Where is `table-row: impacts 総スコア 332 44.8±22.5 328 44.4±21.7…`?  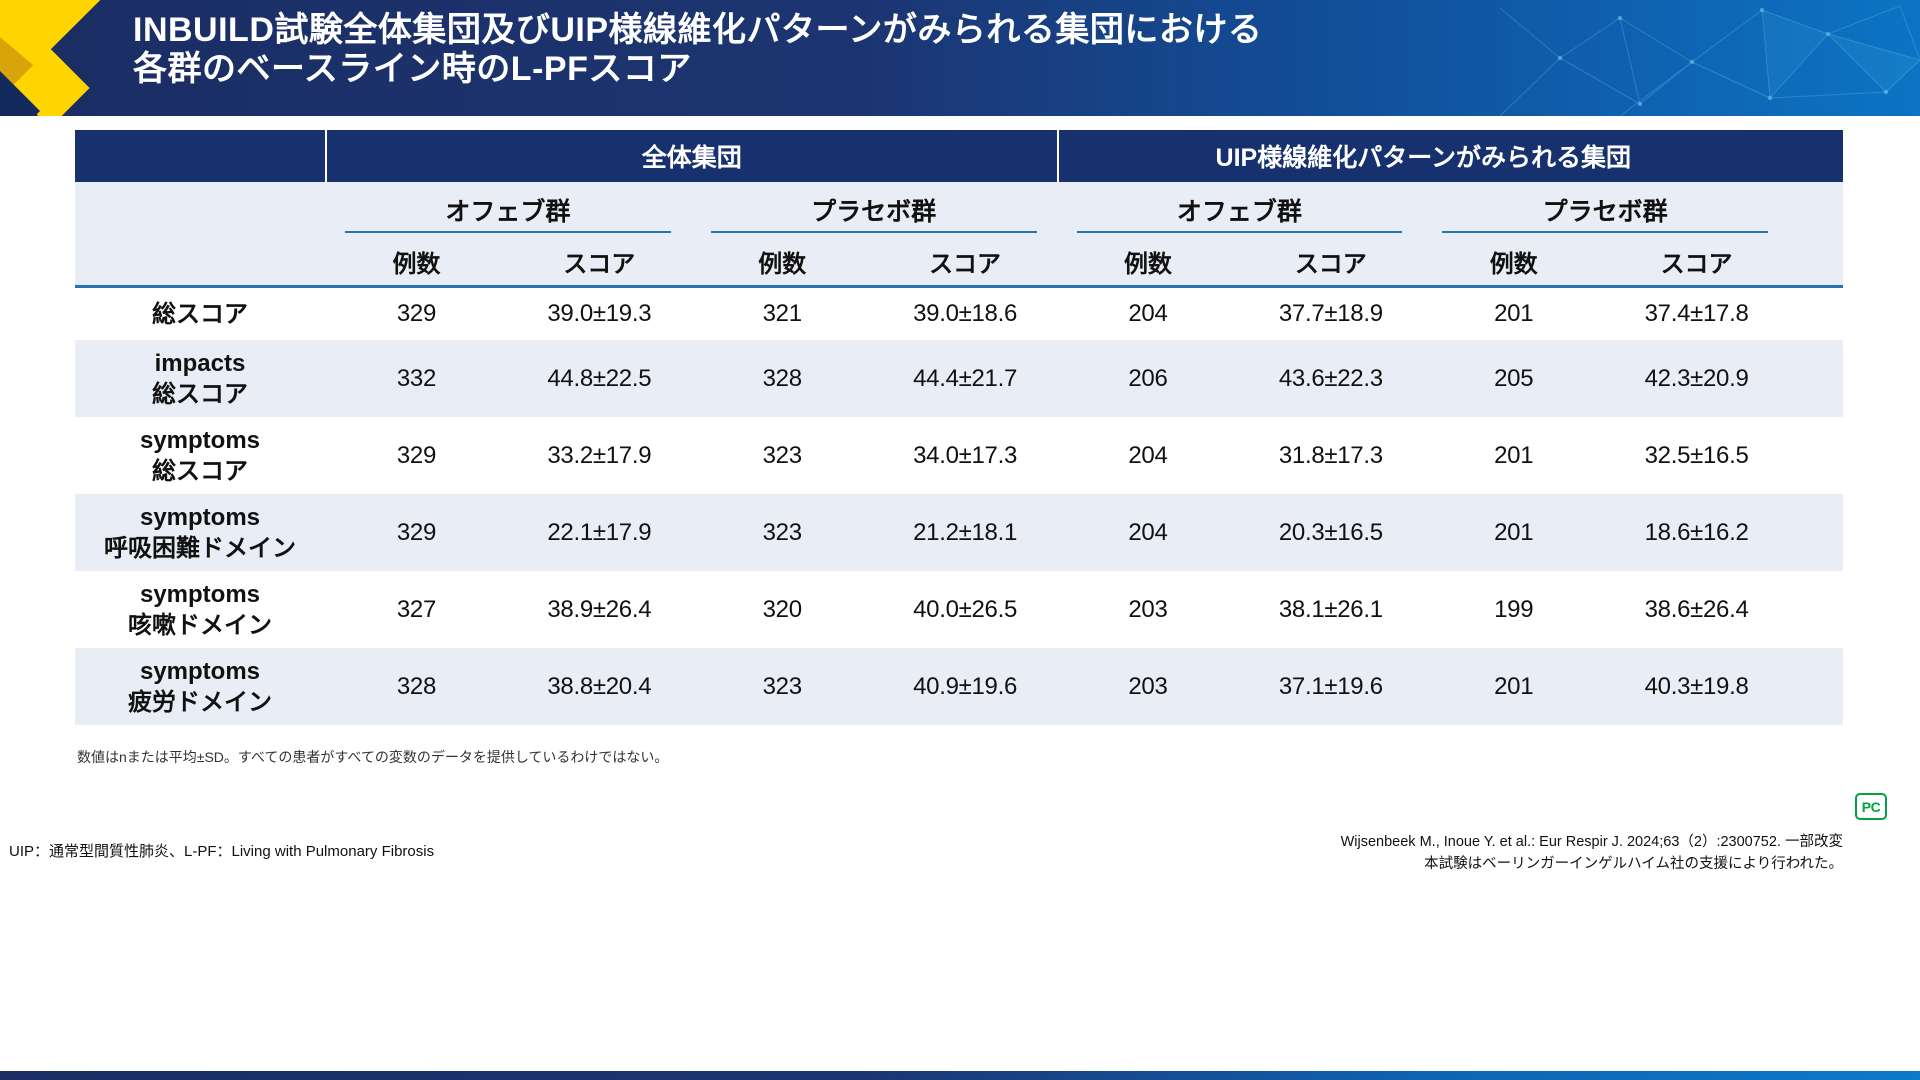 table-row: impacts 総スコア 332 44.8±22.5 328 44.4±21.7… is located at coordinates (959, 378).